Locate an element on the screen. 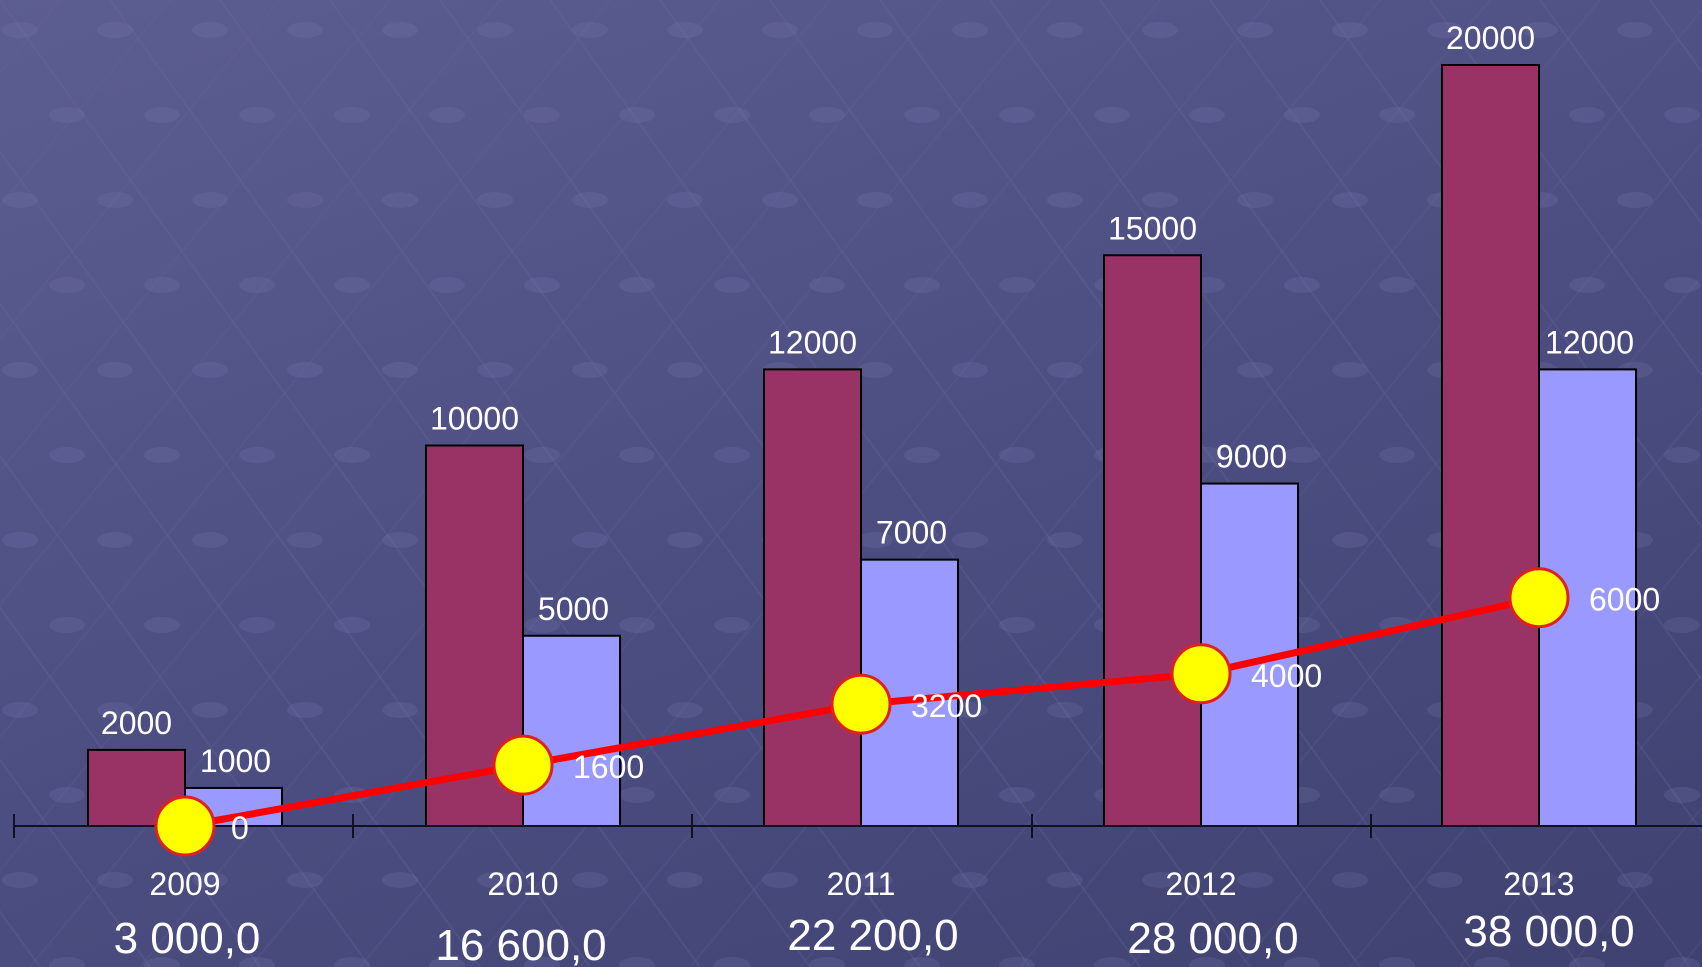 Image resolution: width=1702 pixels, height=967 pixels. total-label: 38 000,0 is located at coordinates (1548, 931).